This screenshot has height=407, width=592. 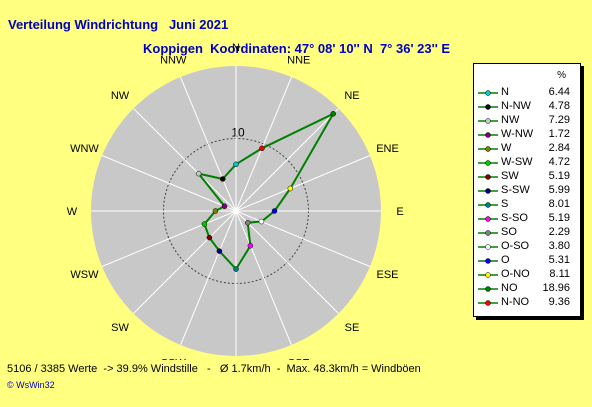 What do you see at coordinates (120, 96) in the screenshot?
I see `direction-label-nw: NW` at bounding box center [120, 96].